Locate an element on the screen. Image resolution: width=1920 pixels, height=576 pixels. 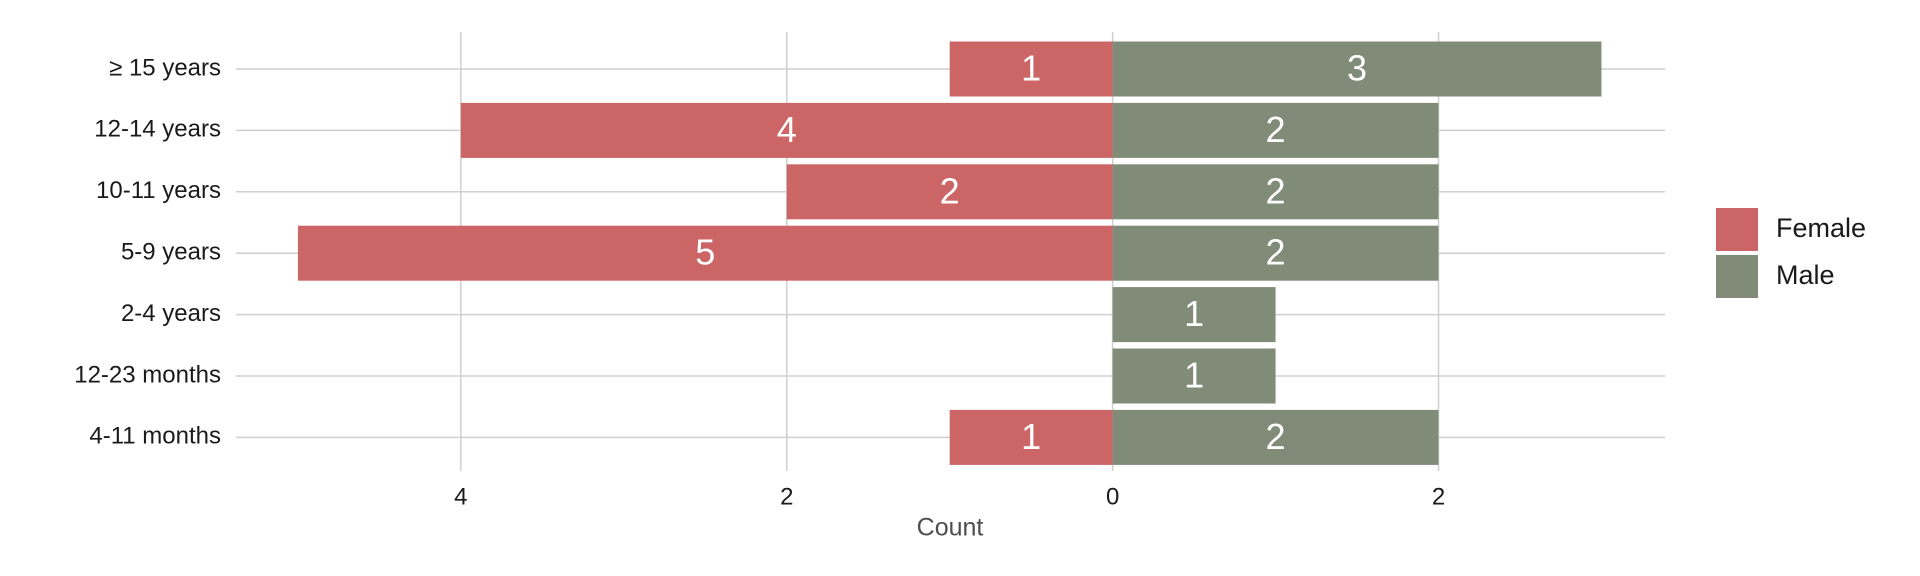
bar-label: 3 is located at coordinates (1357, 68).